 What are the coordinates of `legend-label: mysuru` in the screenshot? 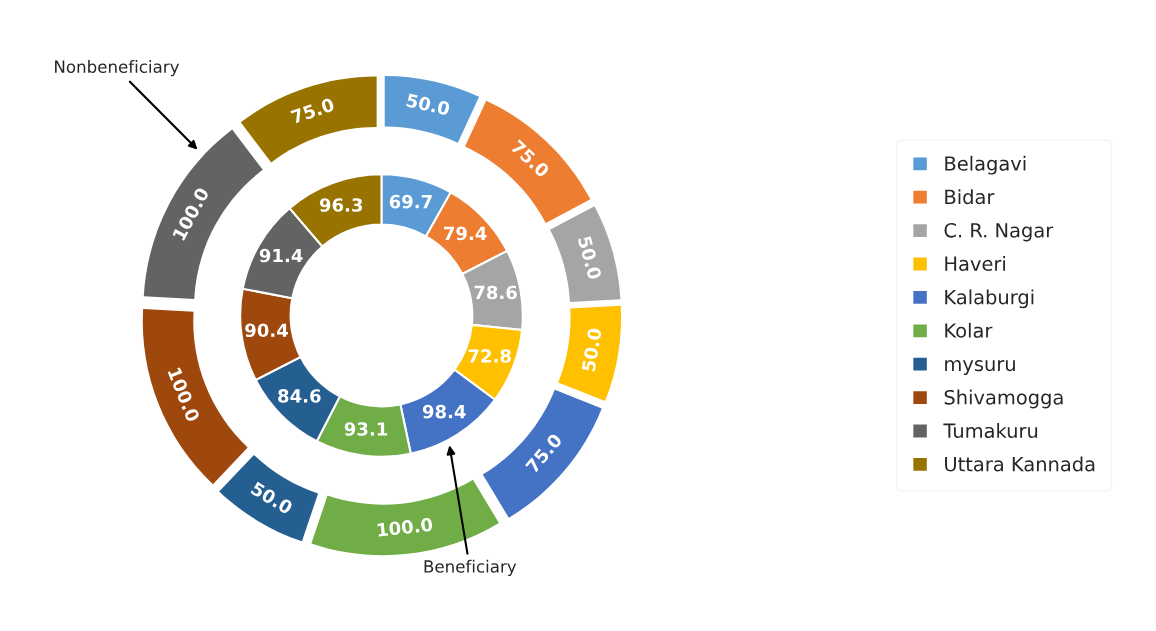 It's located at (980, 368).